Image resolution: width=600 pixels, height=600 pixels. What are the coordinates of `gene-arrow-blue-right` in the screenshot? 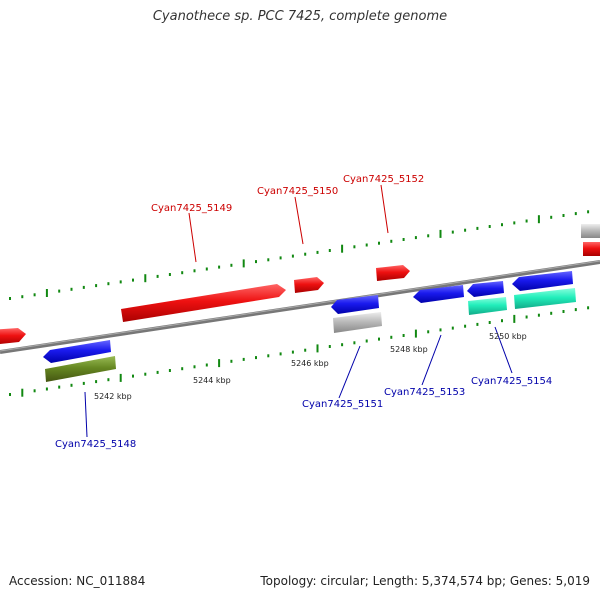 It's located at (542, 281).